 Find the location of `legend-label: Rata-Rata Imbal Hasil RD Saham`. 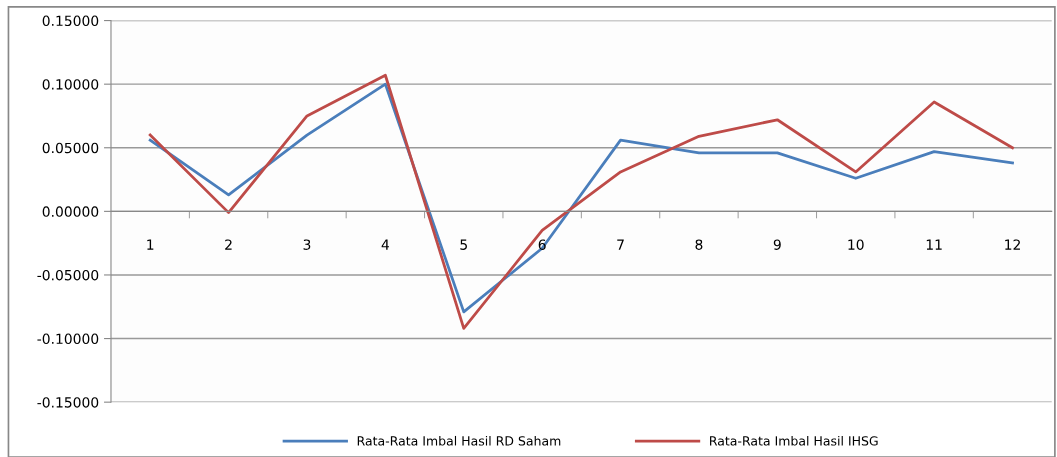

legend-label: Rata-Rata Imbal Hasil RD Saham is located at coordinates (459, 440).